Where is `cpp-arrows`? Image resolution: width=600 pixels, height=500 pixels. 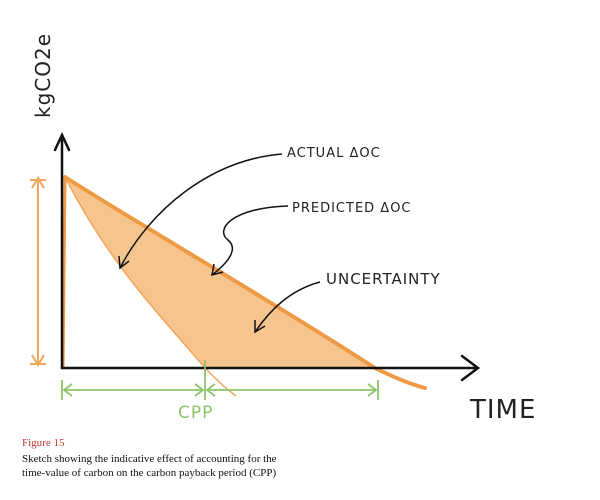
cpp-arrows is located at coordinates (220, 380).